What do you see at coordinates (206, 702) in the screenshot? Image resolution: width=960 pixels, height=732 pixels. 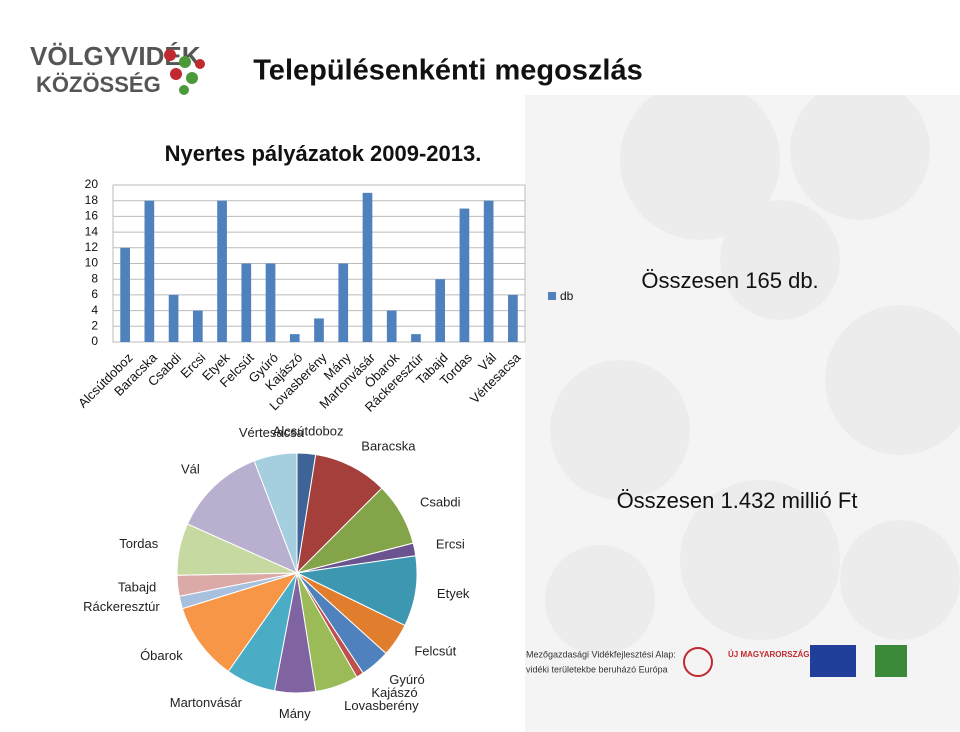 I see `slice-label: Martonvásár` at bounding box center [206, 702].